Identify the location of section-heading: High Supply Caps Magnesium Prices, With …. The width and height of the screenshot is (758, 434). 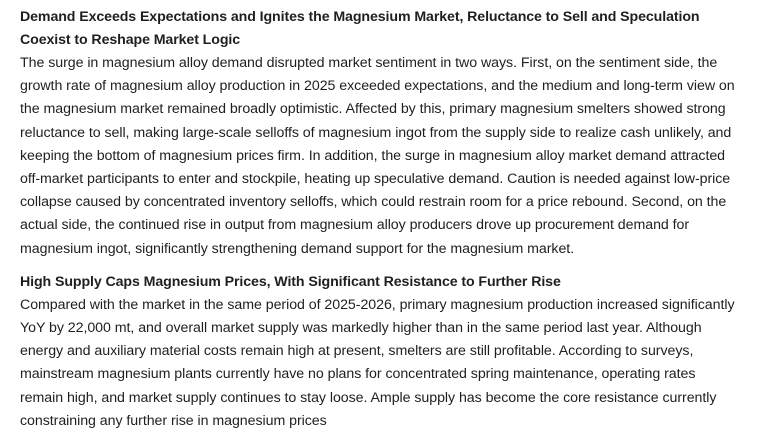
(290, 281).